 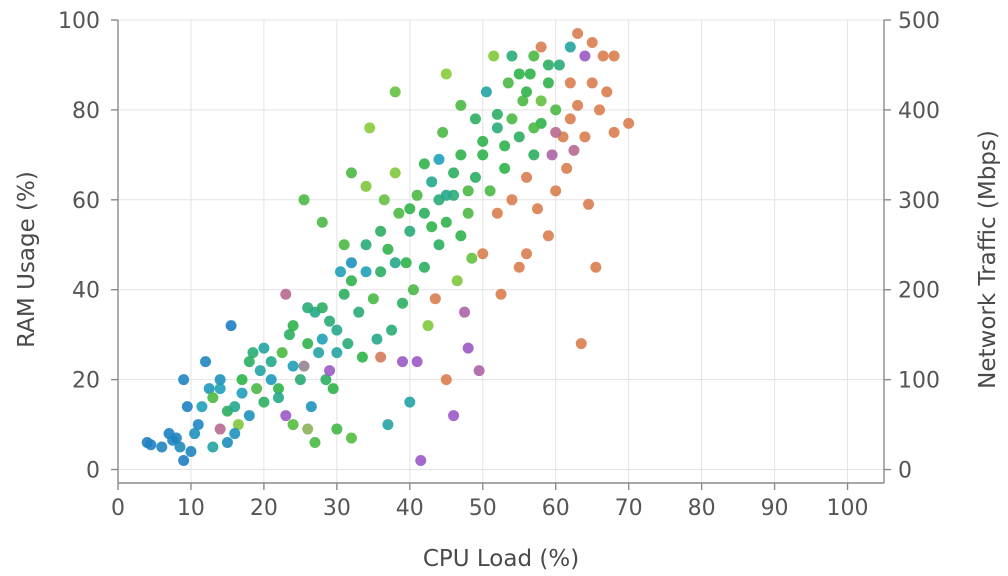 I want to click on y-tick-label: 60, so click(x=86, y=201).